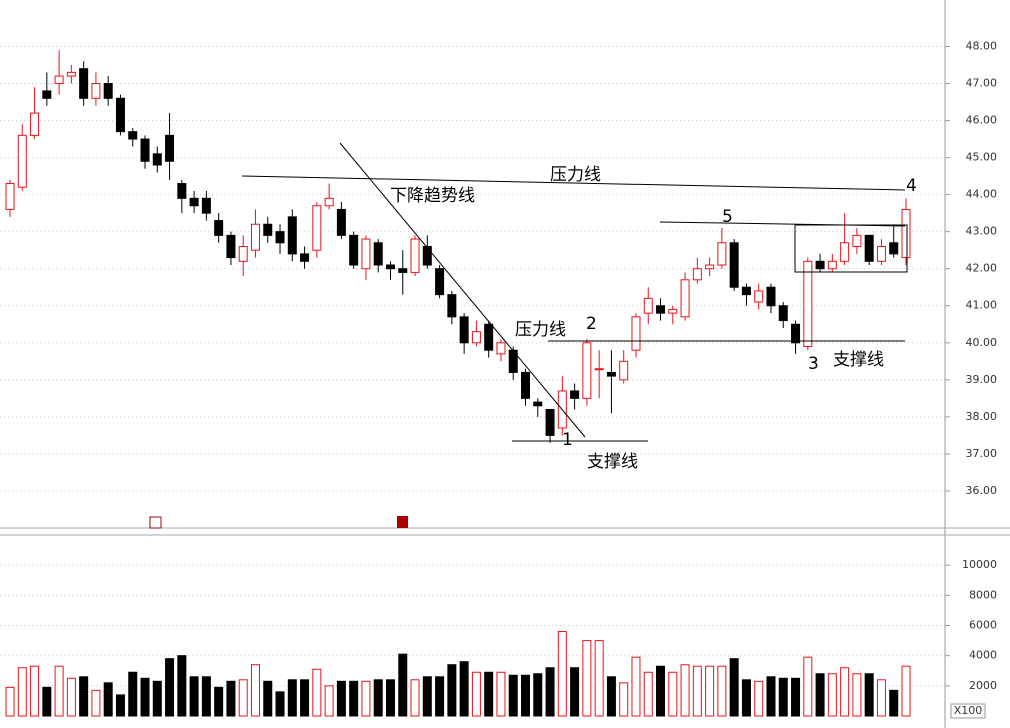 This screenshot has height=728, width=1010. I want to click on y-tick-label: 42.00, so click(982, 268).